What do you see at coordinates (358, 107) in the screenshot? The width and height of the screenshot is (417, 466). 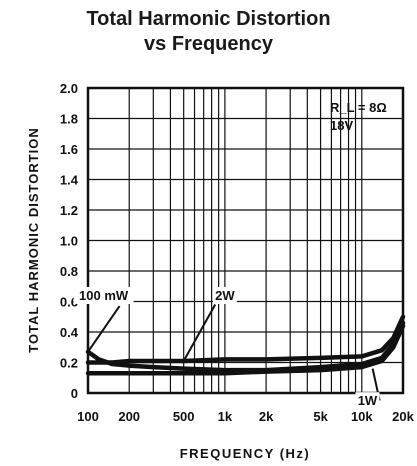 I see `condition-rl: R_L = 8Ω` at bounding box center [358, 107].